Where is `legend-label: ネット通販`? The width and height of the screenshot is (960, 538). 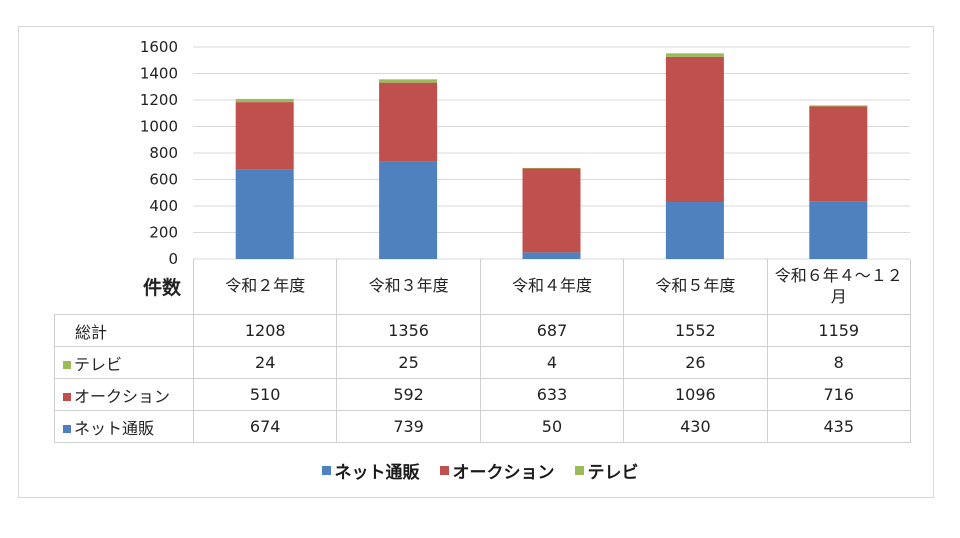
legend-label: ネット通販 is located at coordinates (377, 473).